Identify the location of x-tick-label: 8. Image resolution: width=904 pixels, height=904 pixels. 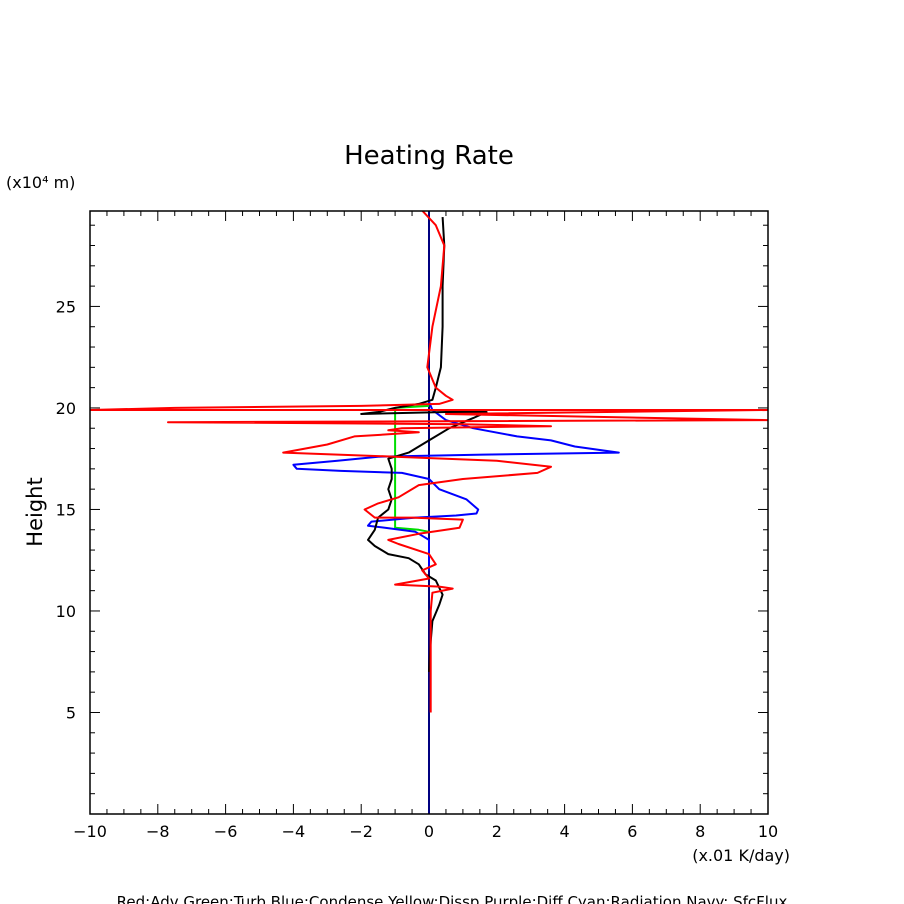
(700, 831).